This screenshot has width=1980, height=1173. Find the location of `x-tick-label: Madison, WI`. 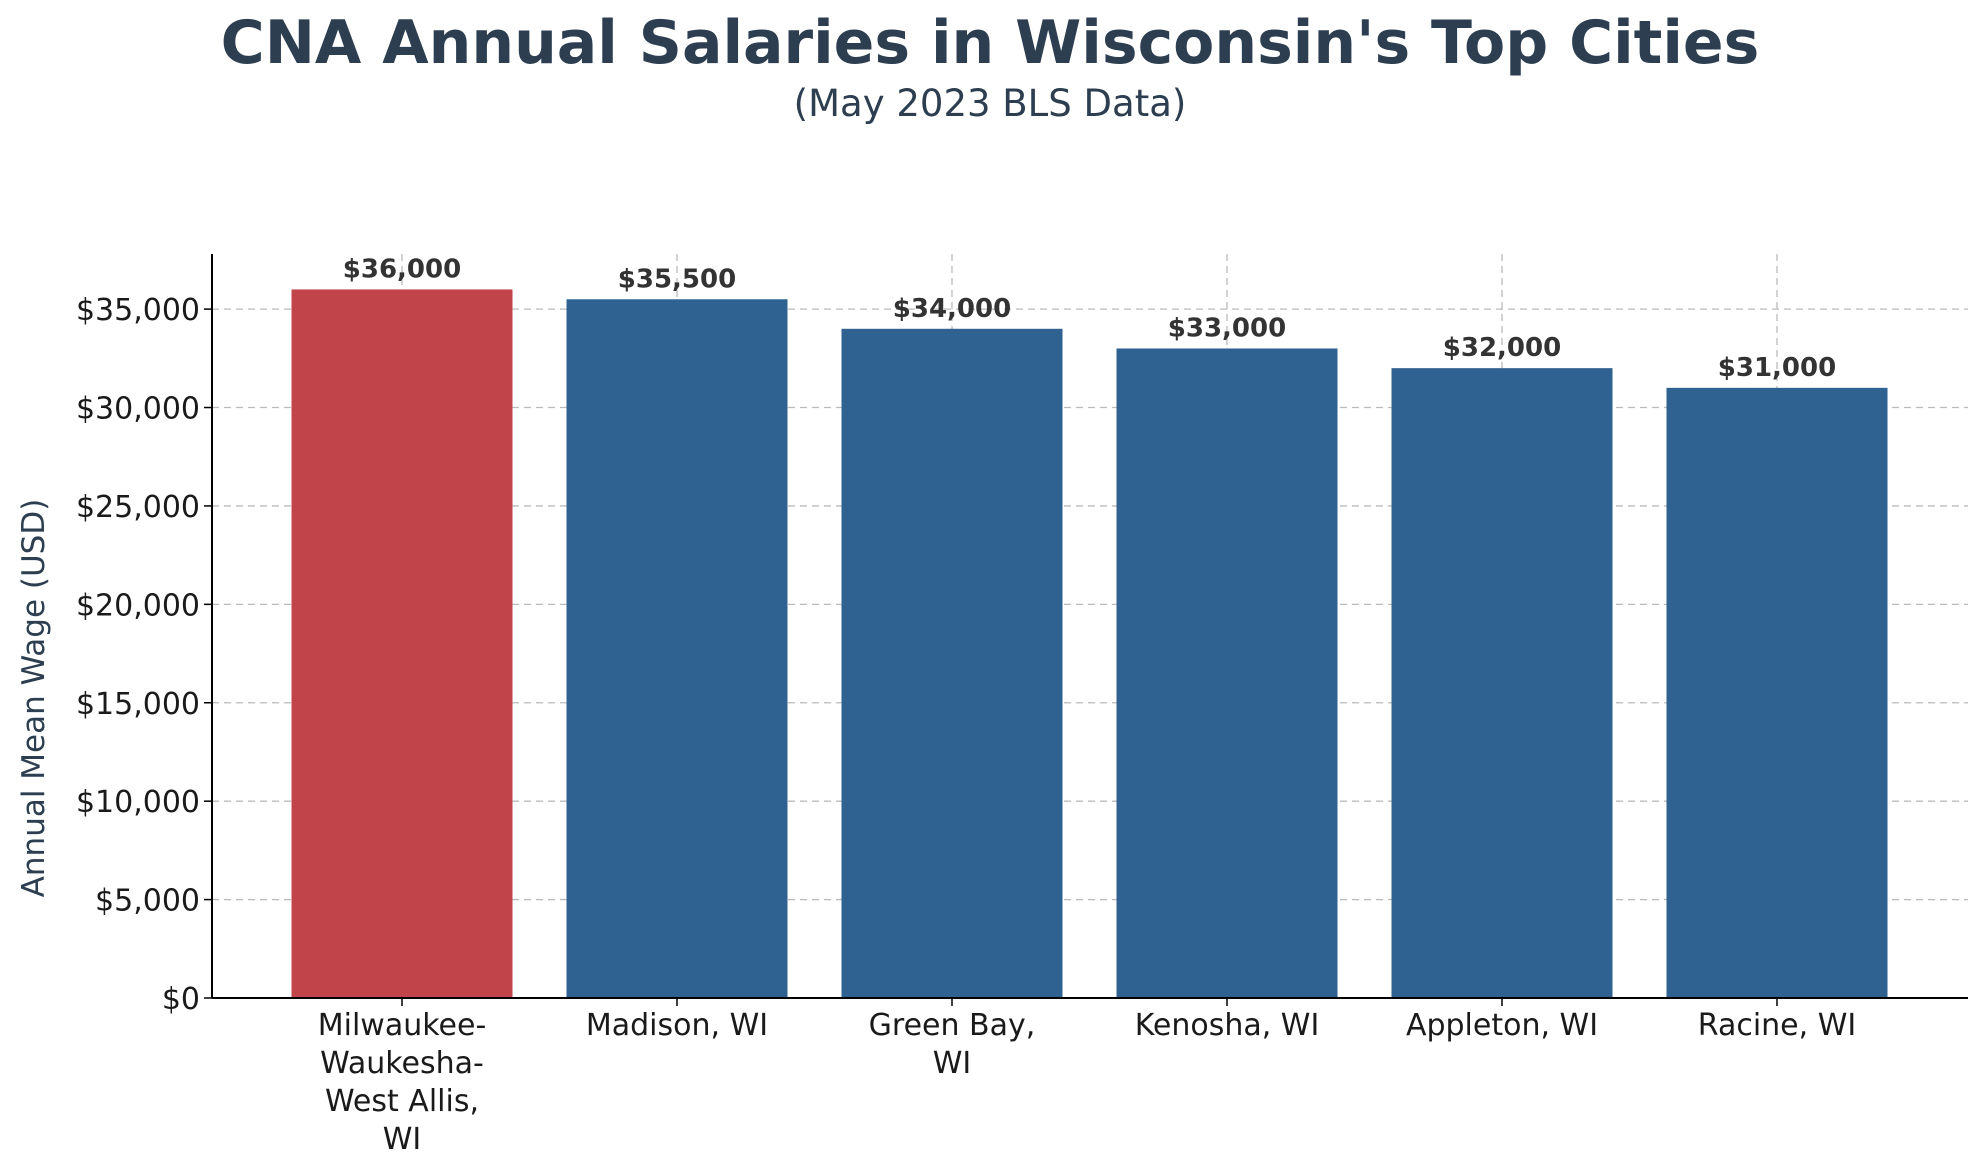

x-tick-label: Madison, WI is located at coordinates (677, 1025).